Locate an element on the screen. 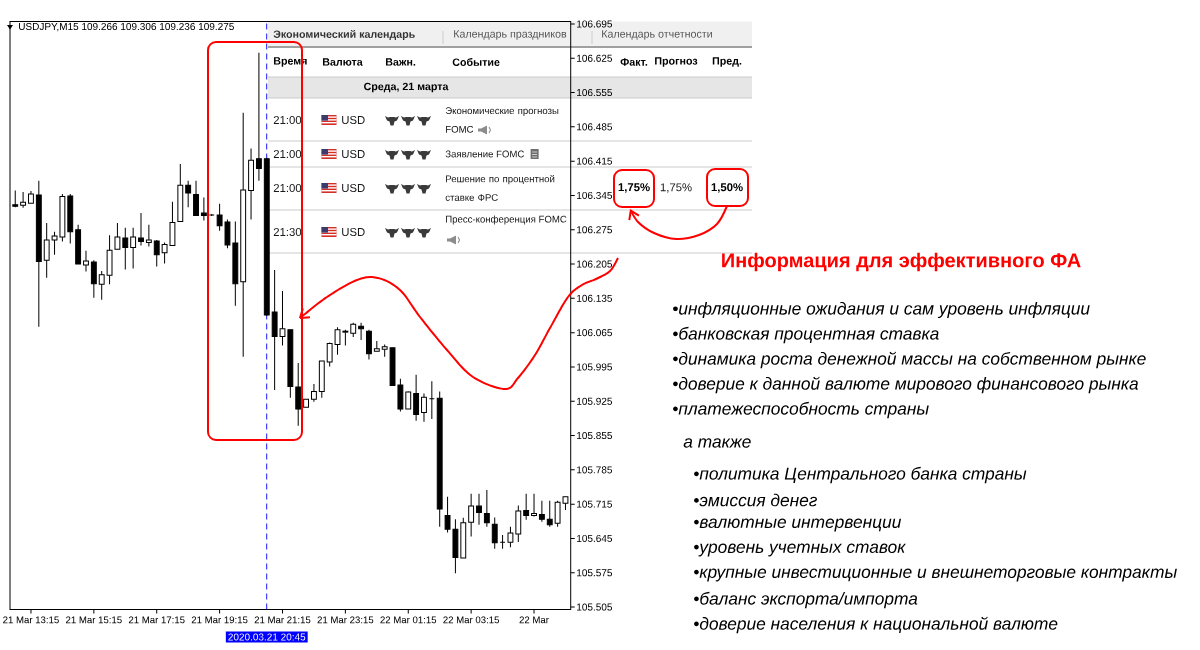 This screenshot has width=1200, height=650. x-tick-label: 21 Mar 21:15 is located at coordinates (282, 620).